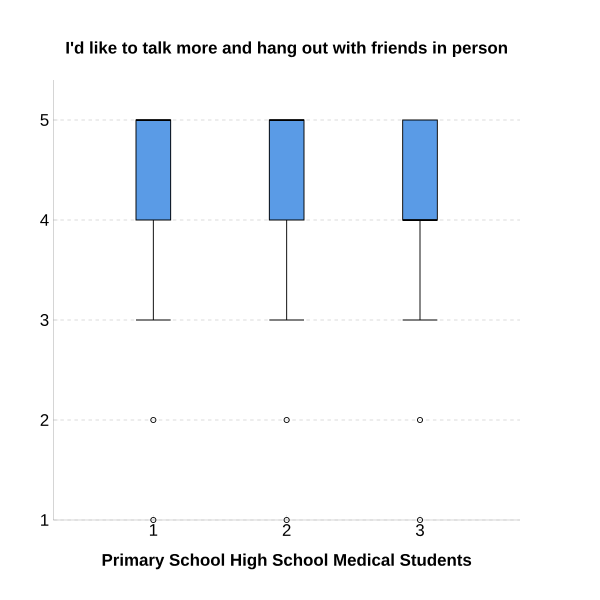  What do you see at coordinates (286, 49) in the screenshot?
I see `chart-title: I'd like to talk more and hang out with friends in person` at bounding box center [286, 49].